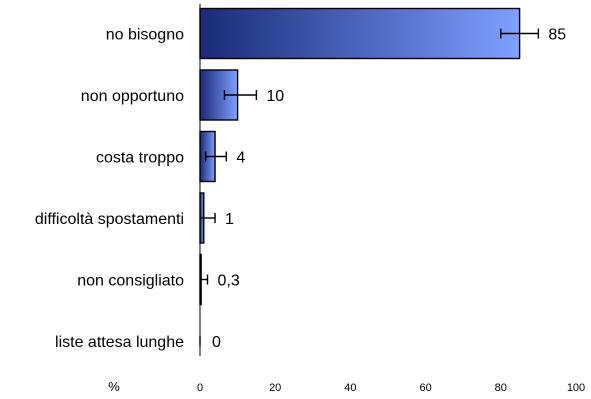 This screenshot has height=399, width=591. I want to click on data-label: 10, so click(275, 96).